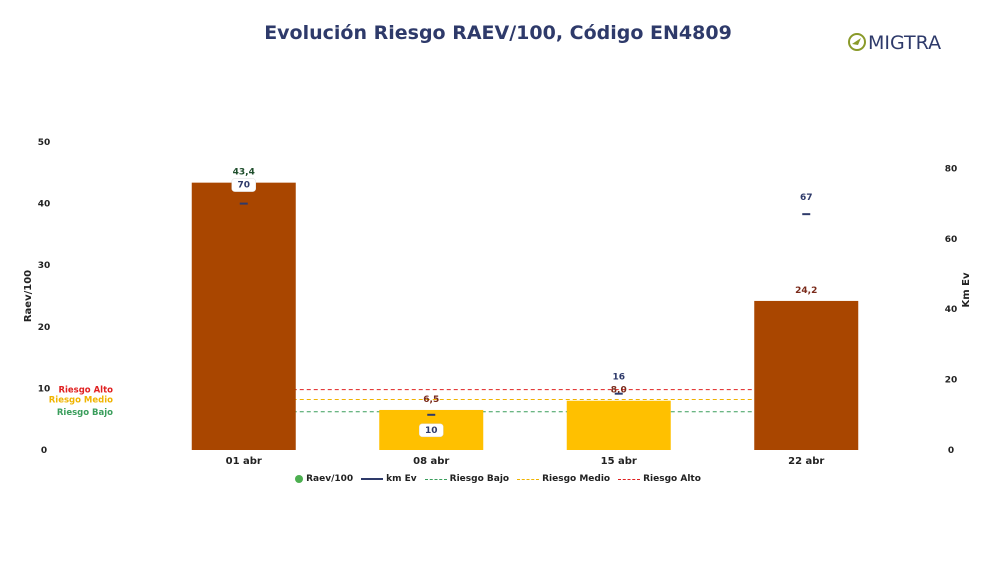 This screenshot has height=576, width=996. I want to click on y2-tick-label-3: 60, so click(951, 240).